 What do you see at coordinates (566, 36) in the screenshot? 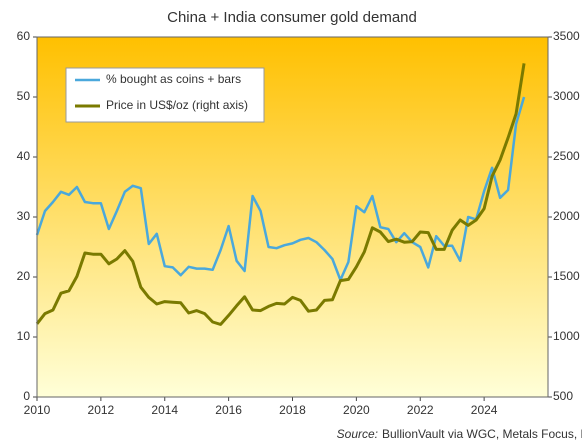
I see `y2-tick-label: 3500` at bounding box center [566, 36].